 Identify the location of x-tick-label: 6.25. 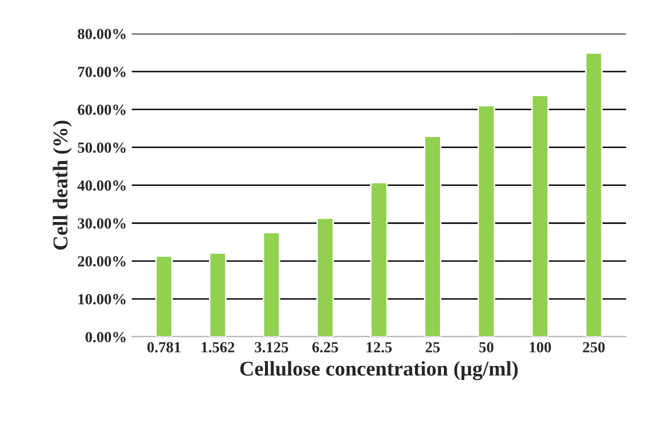
(325, 347).